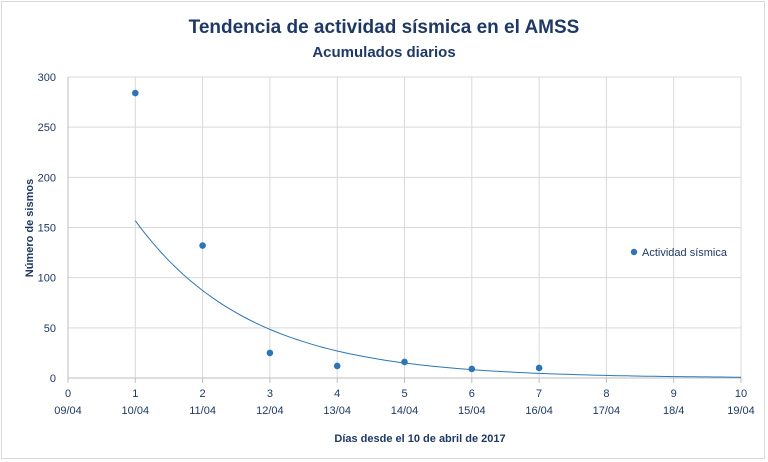 This screenshot has height=462, width=768. What do you see at coordinates (405, 411) in the screenshot?
I see `x-date-label: 14/04` at bounding box center [405, 411].